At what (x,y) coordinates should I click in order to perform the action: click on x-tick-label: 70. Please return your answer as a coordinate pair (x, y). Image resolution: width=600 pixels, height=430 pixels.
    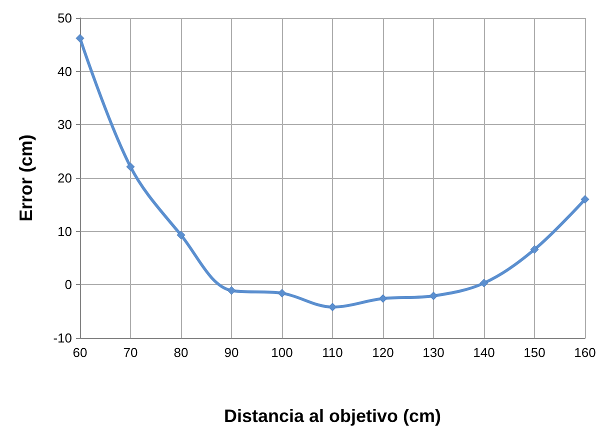
    Looking at the image, I should click on (130, 352).